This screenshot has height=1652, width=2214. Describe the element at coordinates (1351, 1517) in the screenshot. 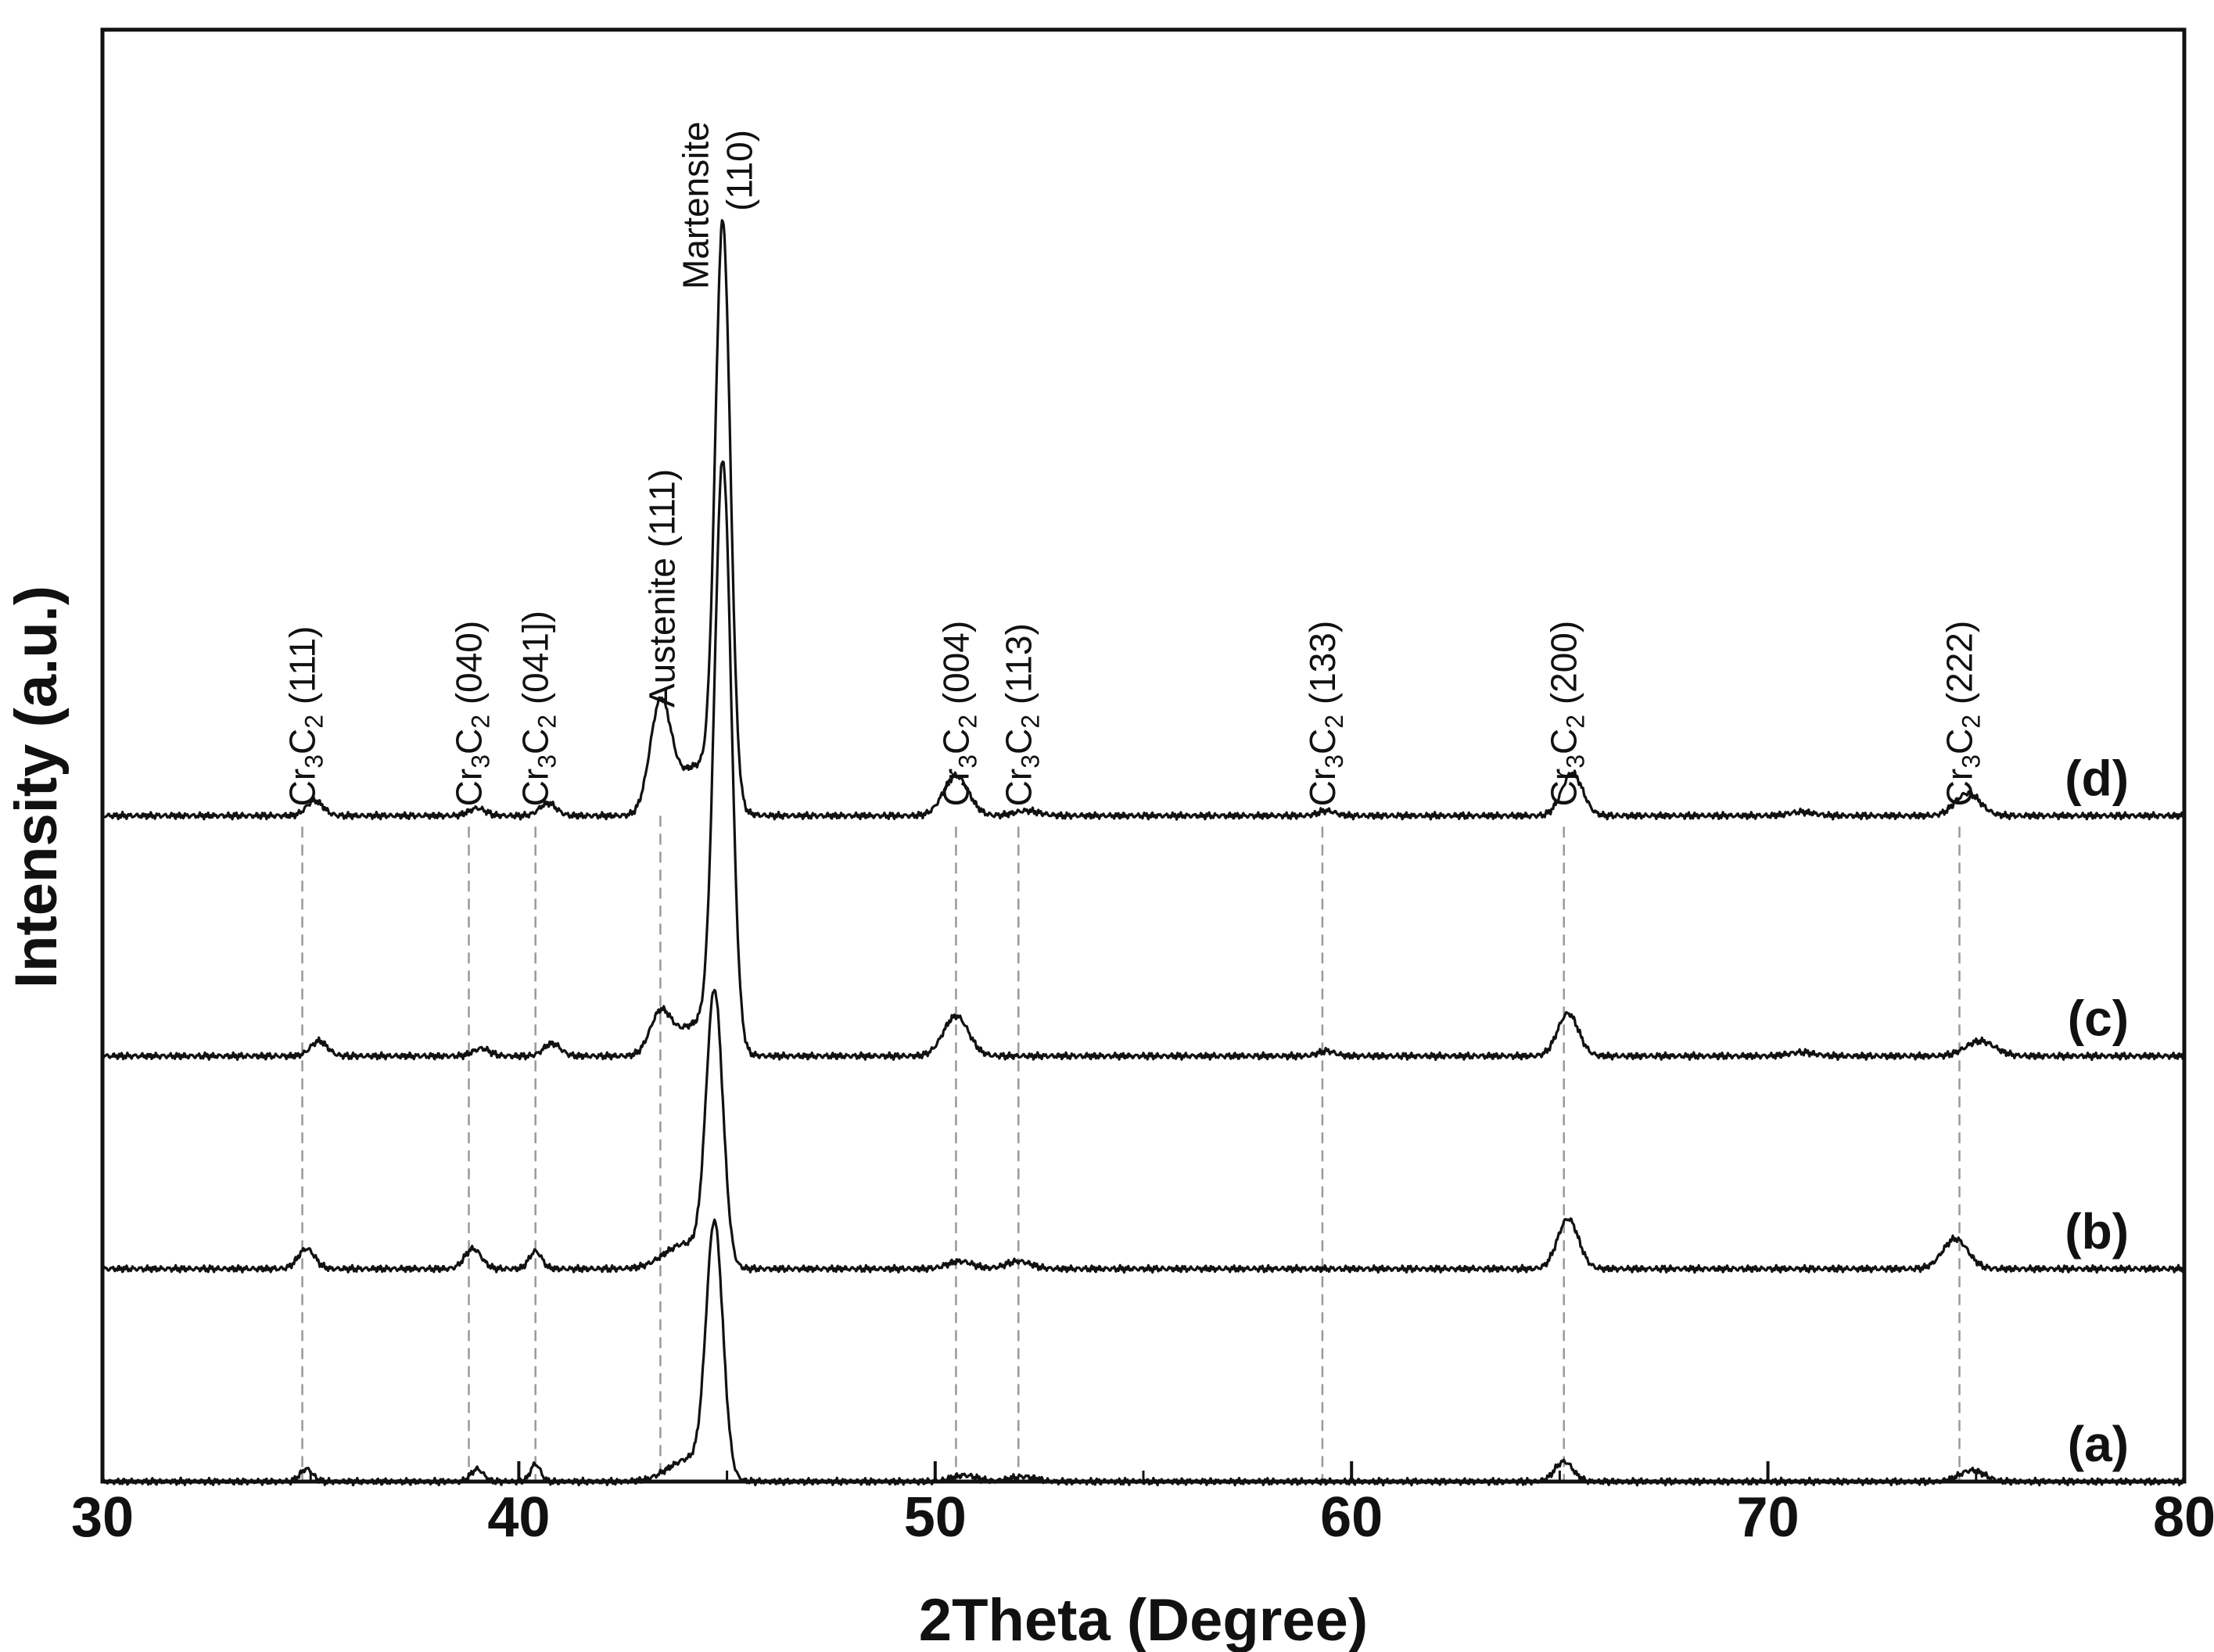

I see `x-tick-label: 60` at that location.